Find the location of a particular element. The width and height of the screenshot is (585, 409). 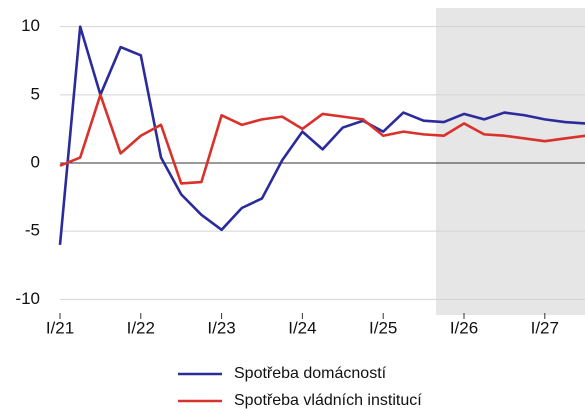

x-tick-label: I/26 is located at coordinates (464, 327).